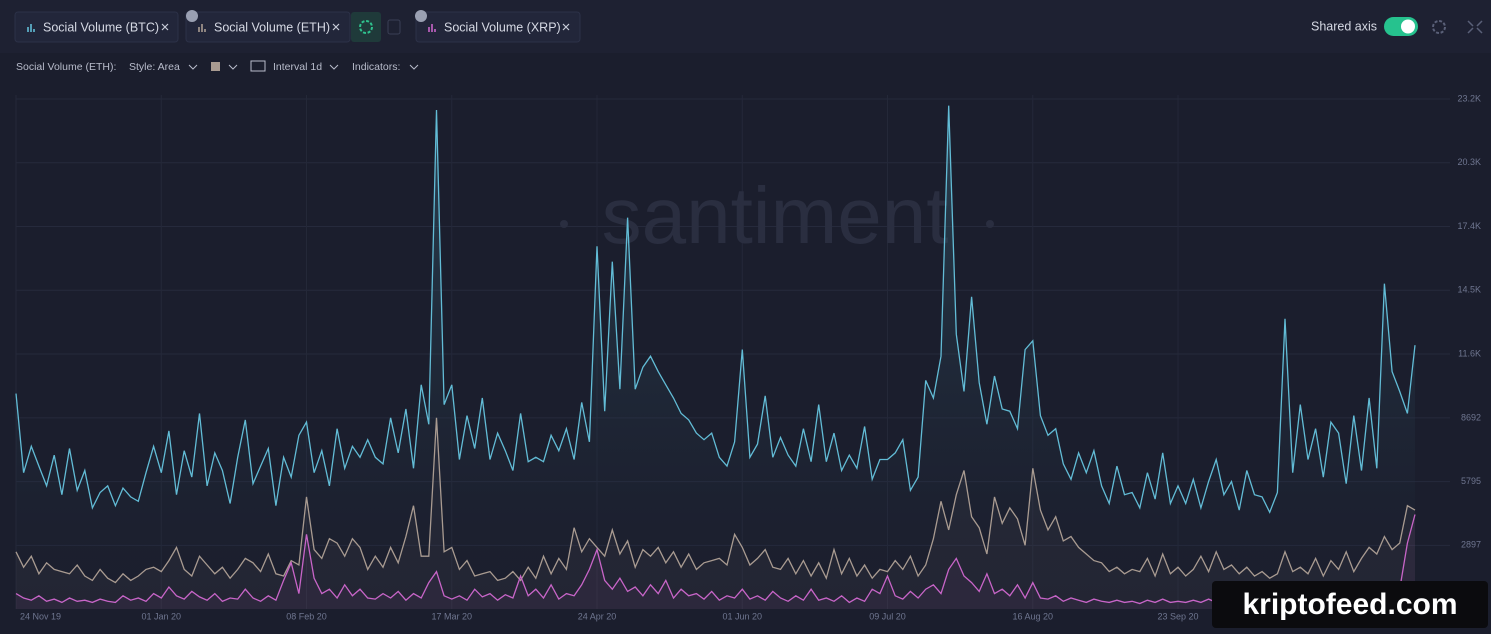  Describe the element at coordinates (742, 616) in the screenshot. I see `x-tick-label: 01 Jun 20` at that location.